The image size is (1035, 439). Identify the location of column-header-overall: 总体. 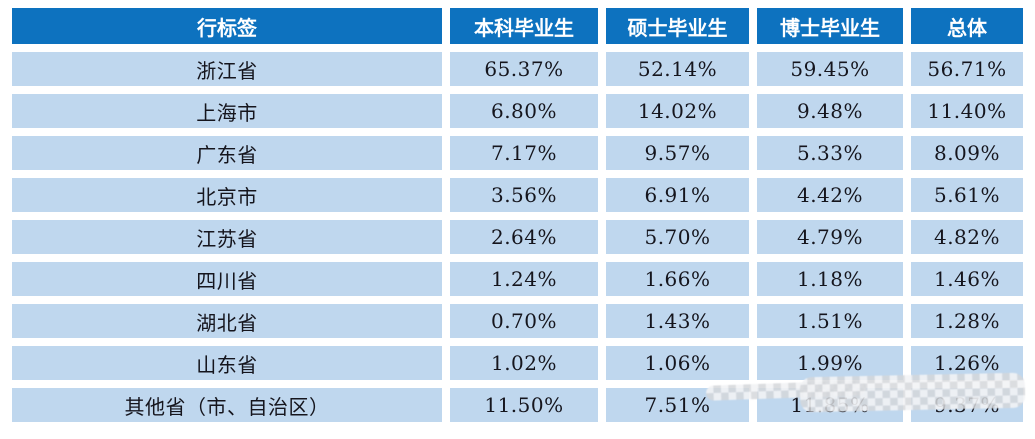
(967, 26).